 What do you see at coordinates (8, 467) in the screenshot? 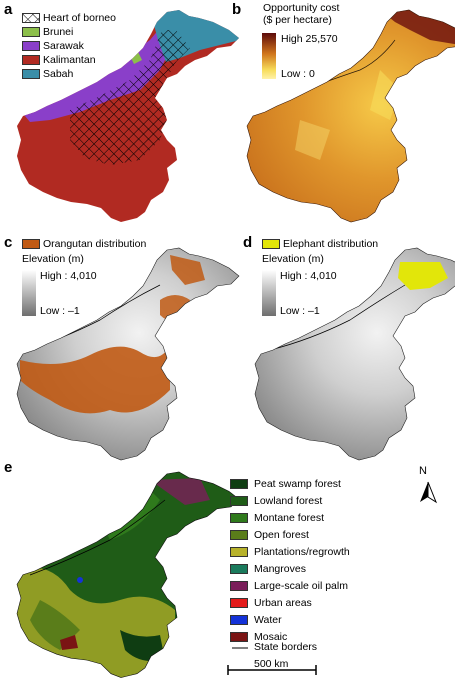
I see `panel-letter-e: e` at bounding box center [8, 467].